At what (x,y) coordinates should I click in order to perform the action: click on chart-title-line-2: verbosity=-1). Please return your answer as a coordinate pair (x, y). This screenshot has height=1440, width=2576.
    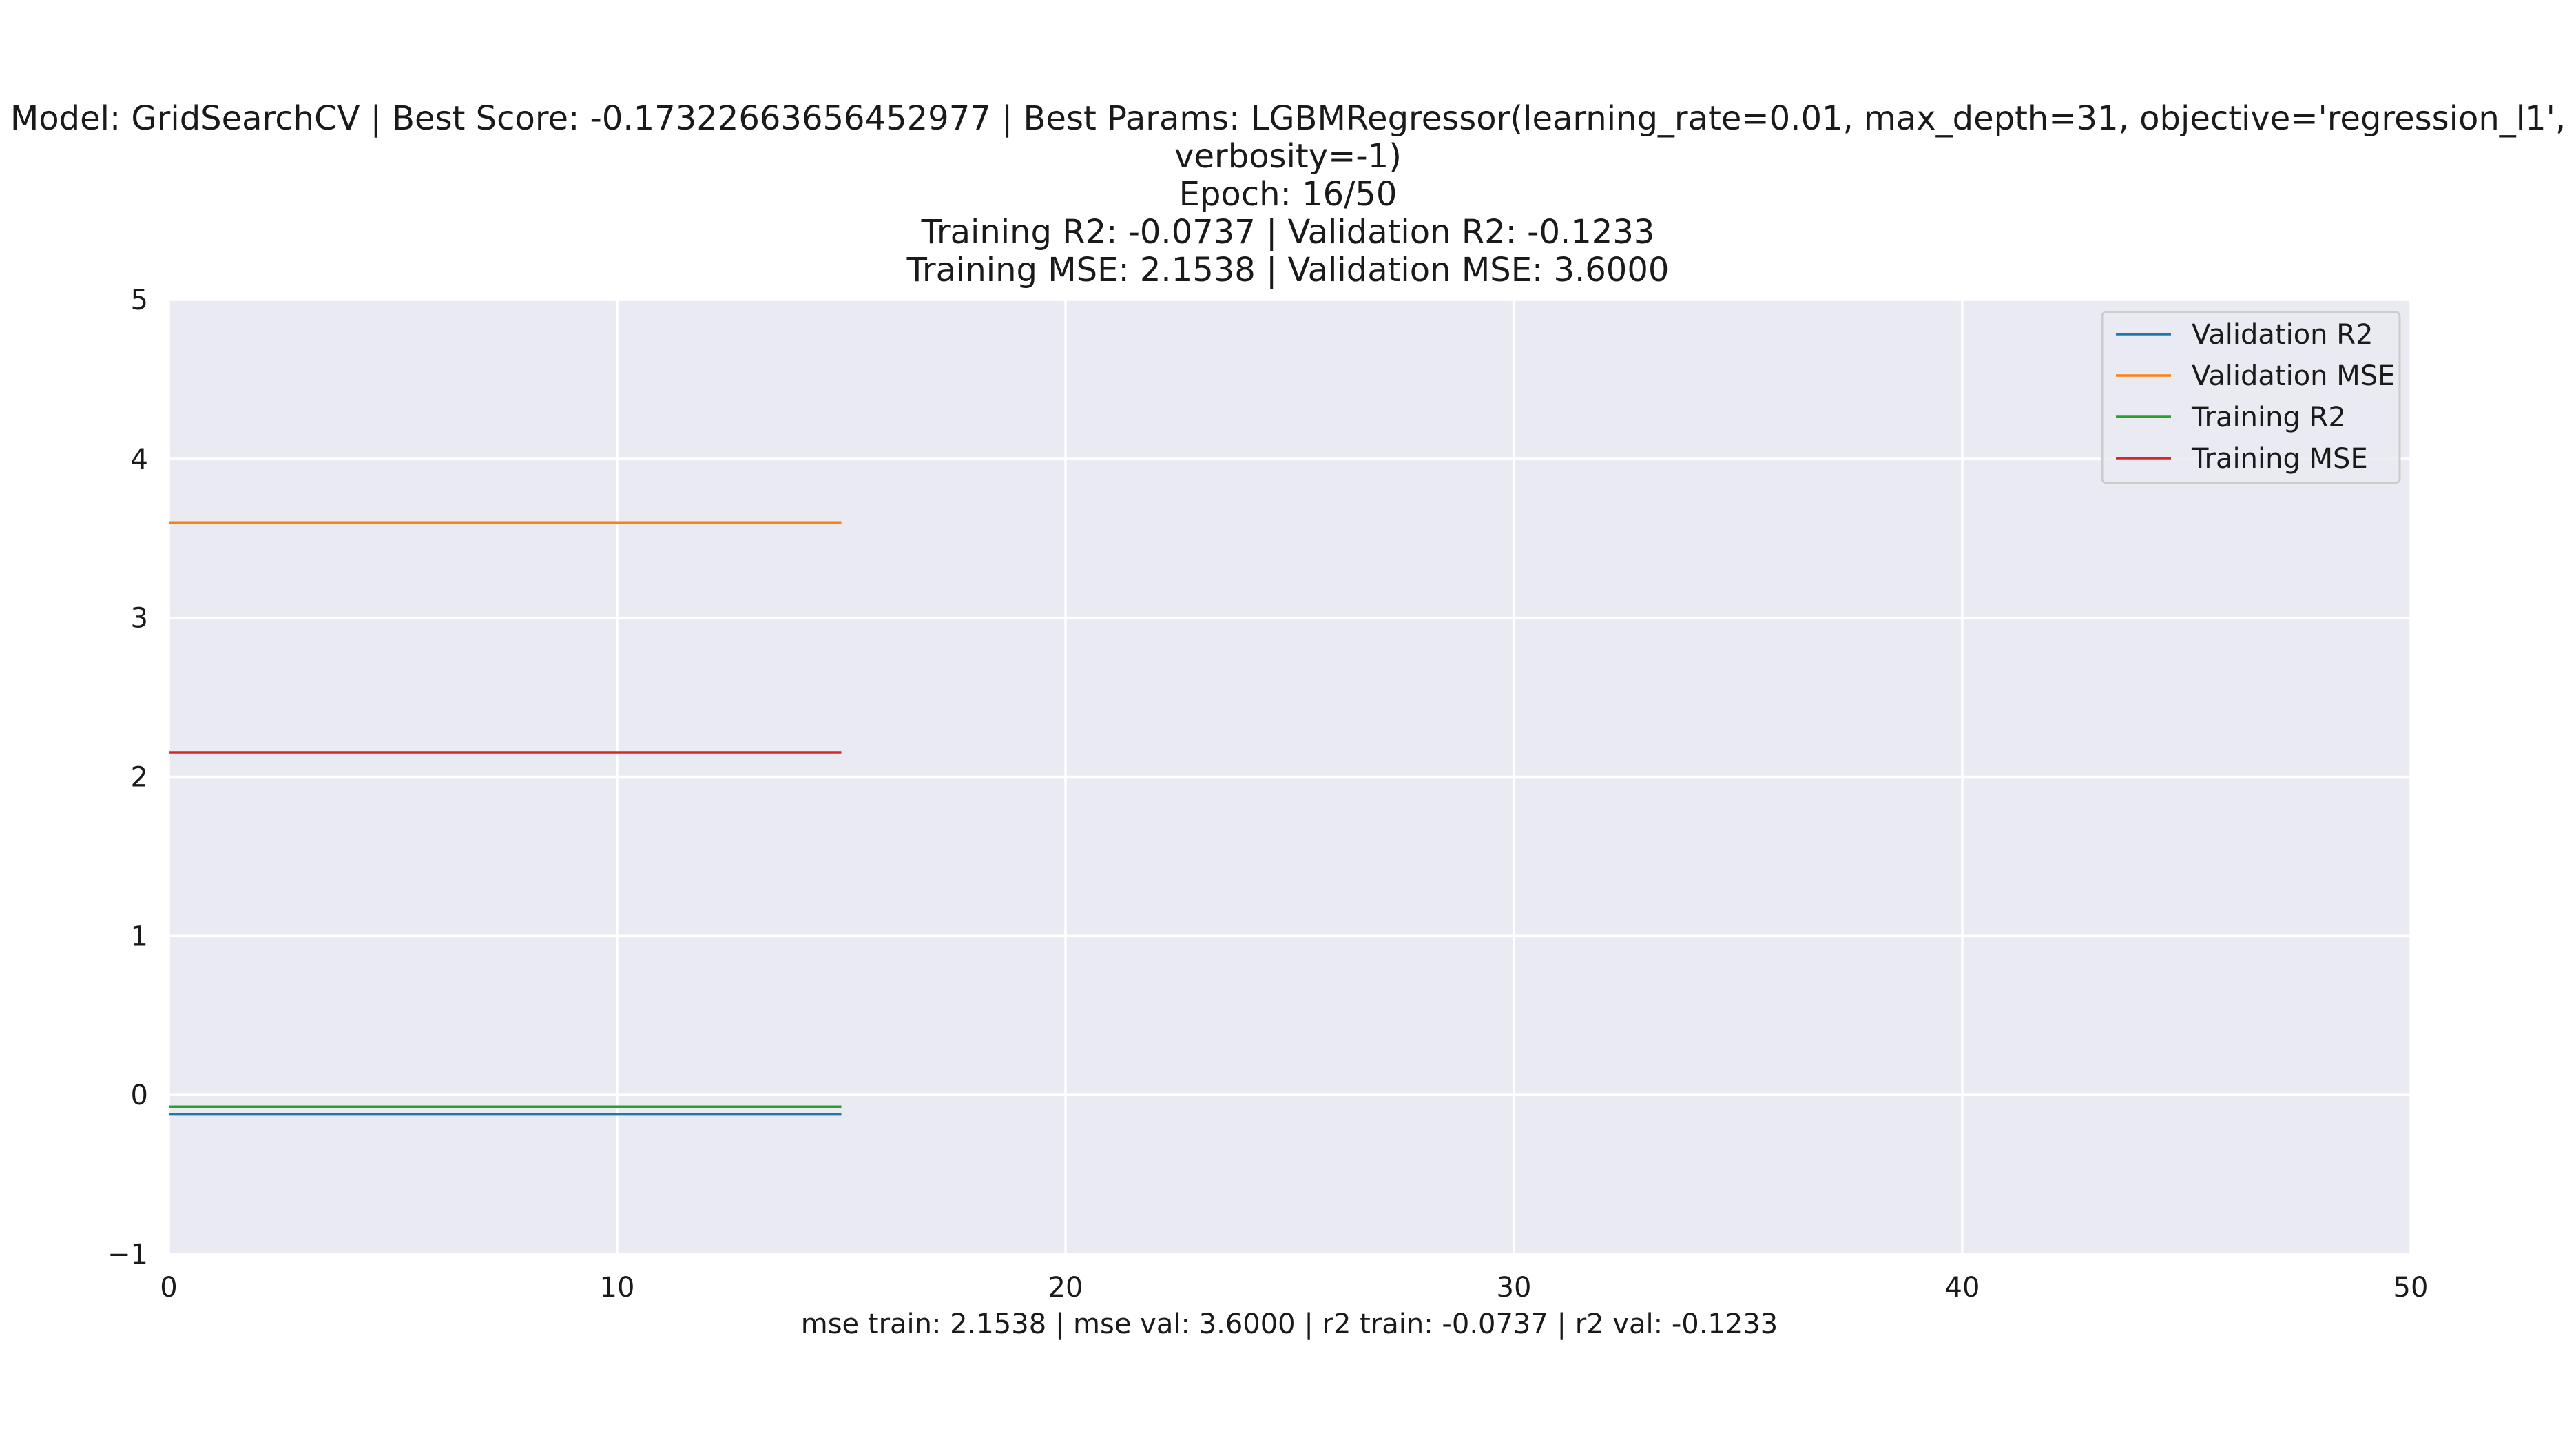
    Looking at the image, I should click on (1288, 156).